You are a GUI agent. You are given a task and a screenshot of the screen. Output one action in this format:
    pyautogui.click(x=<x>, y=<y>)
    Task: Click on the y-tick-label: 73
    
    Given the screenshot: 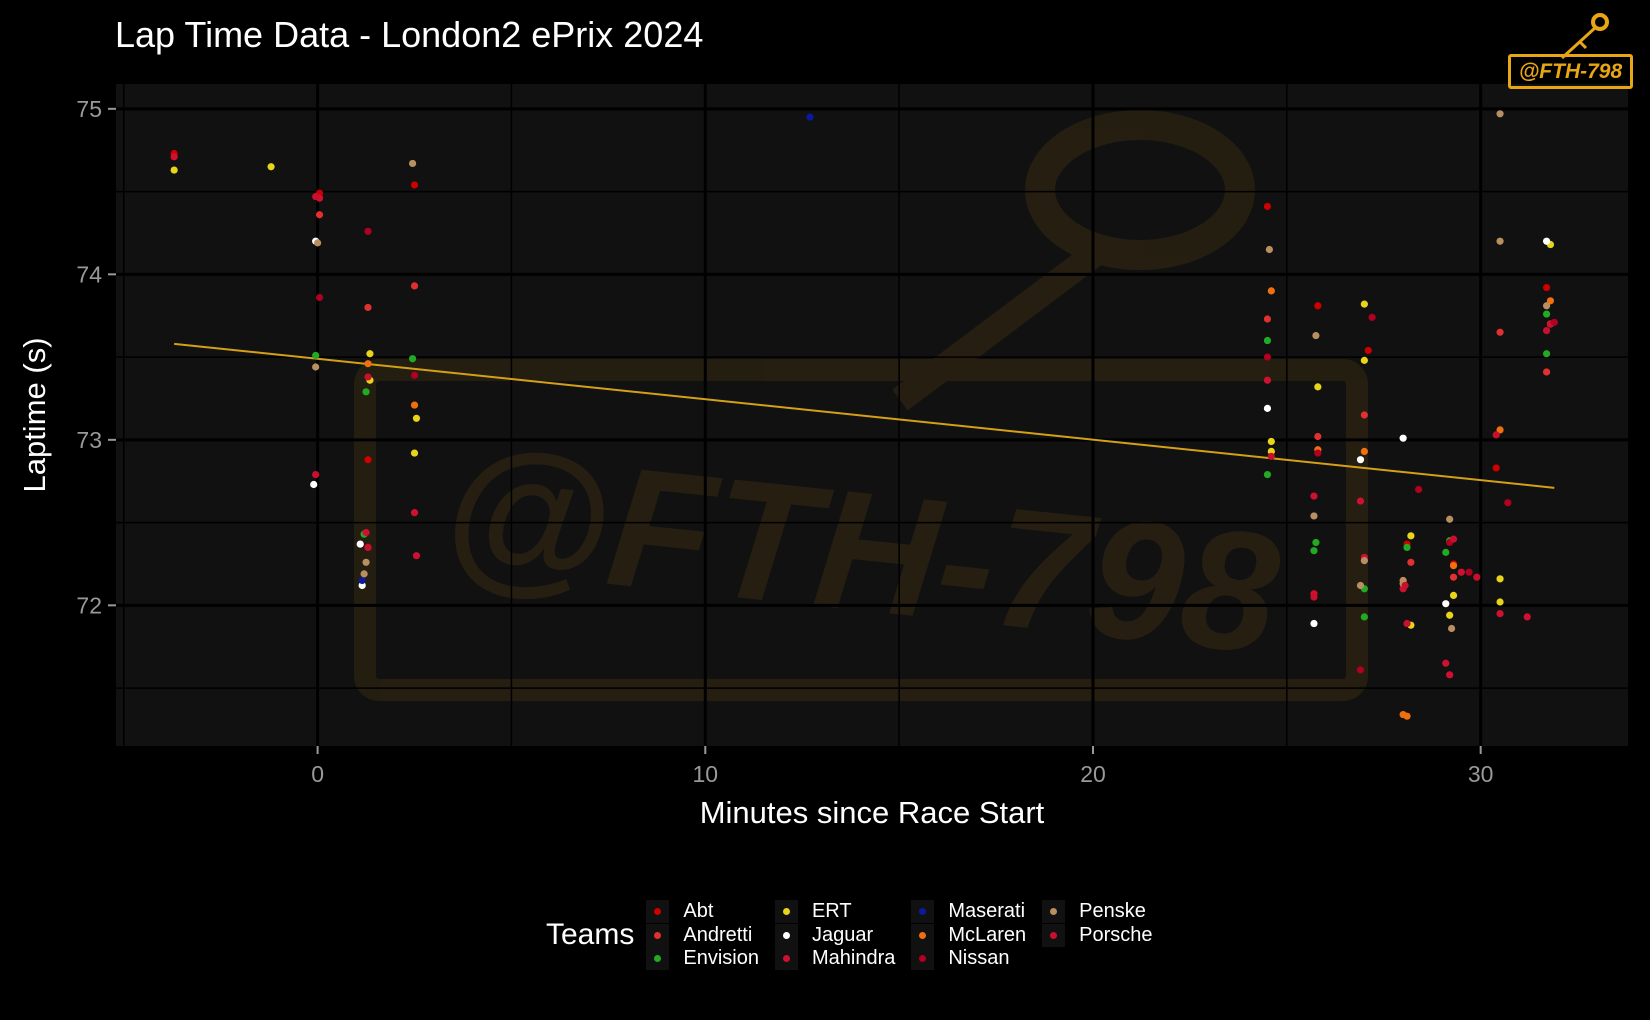 What is the action you would take?
    pyautogui.click(x=89, y=440)
    